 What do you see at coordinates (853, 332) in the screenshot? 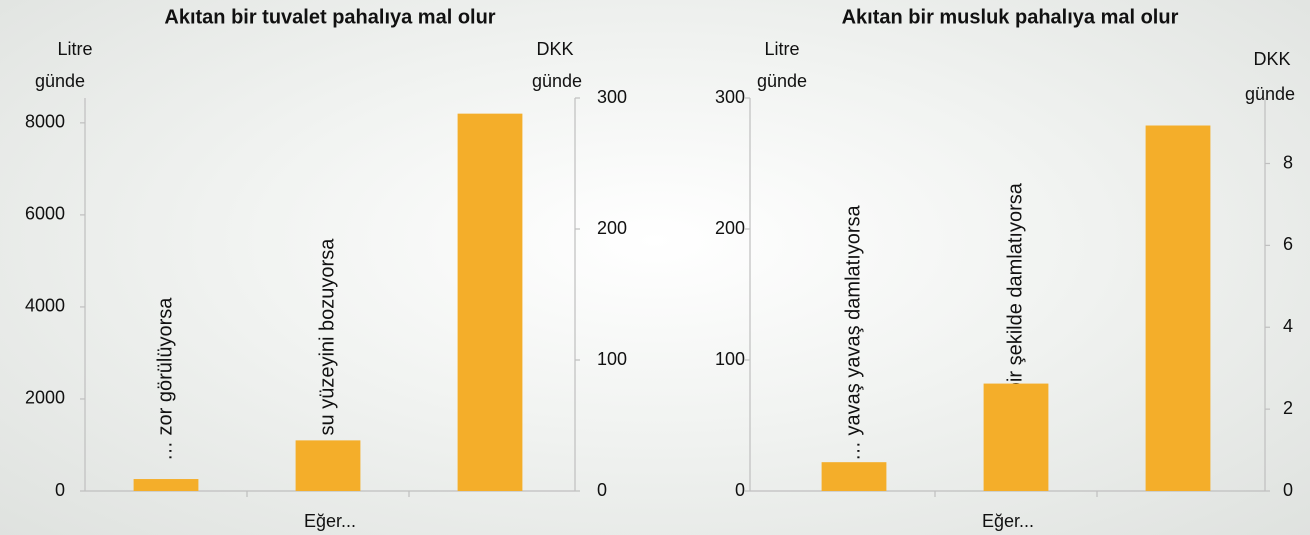
I see `bar-label: … yavaş yavaş damlatıyorsa` at bounding box center [853, 332].